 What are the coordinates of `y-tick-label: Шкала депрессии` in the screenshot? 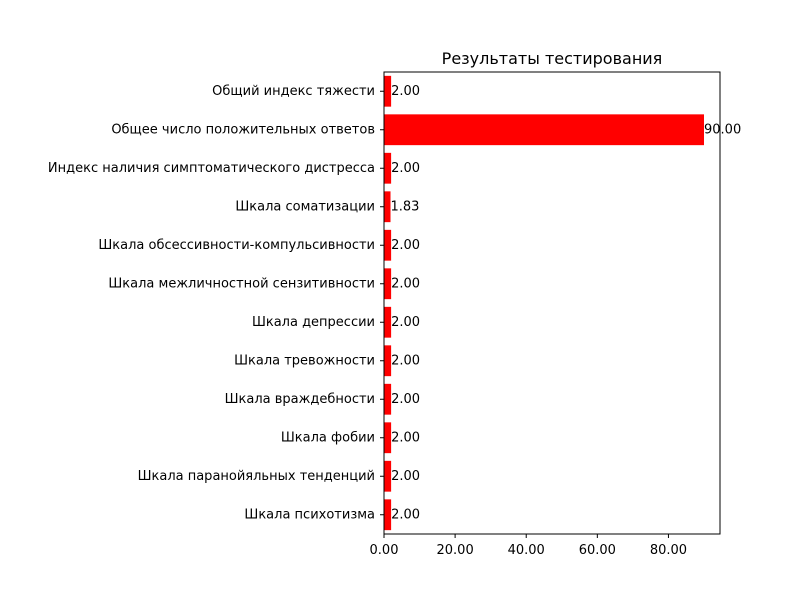 It's located at (313, 322).